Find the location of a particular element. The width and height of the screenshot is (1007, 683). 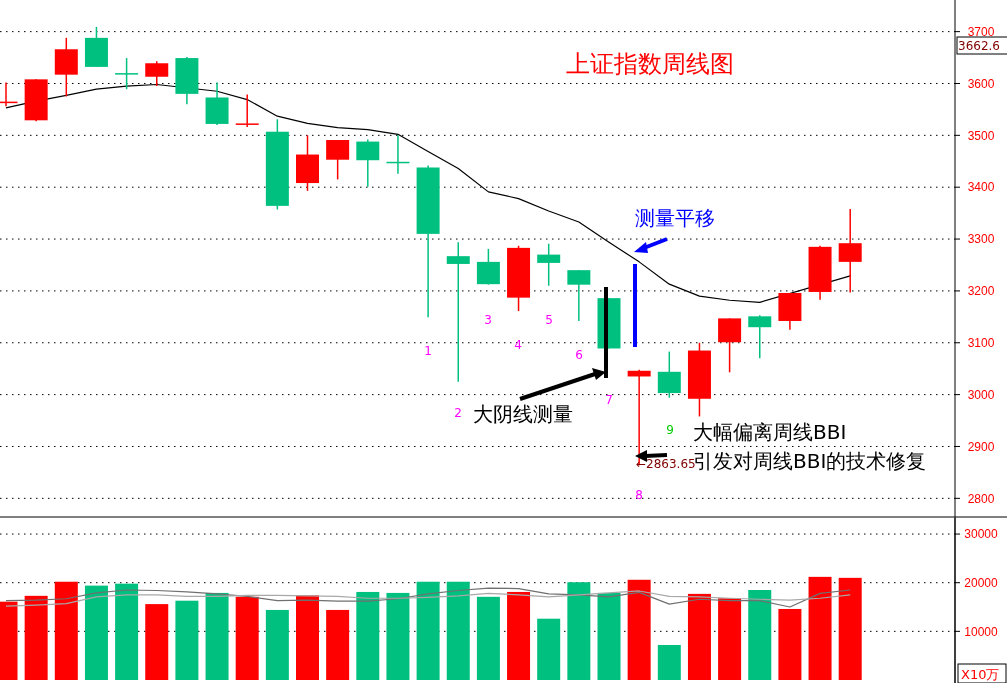

text: 3662.6 is located at coordinates (979, 46).